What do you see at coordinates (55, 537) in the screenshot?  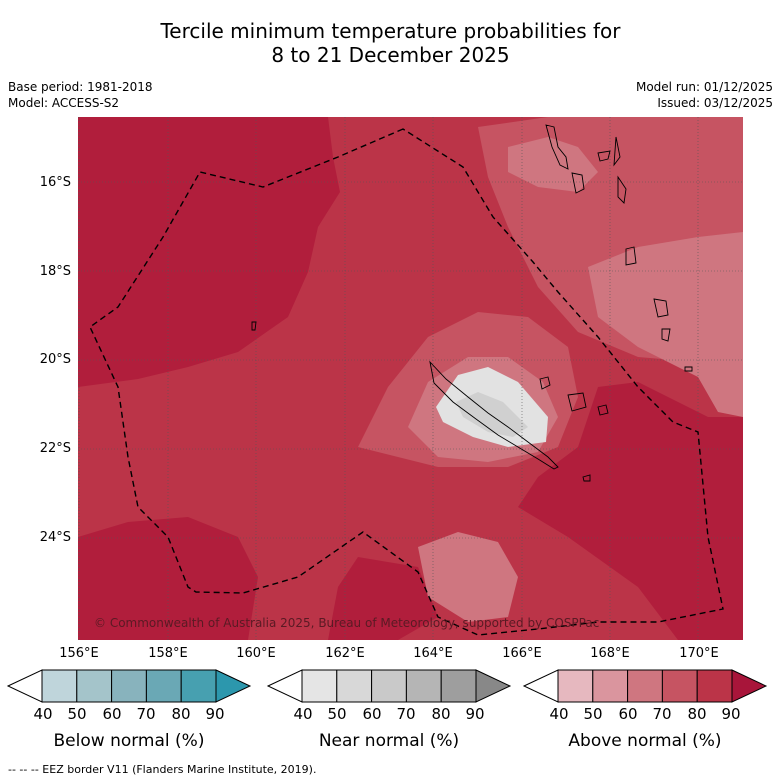 I see `lat-label: 24°S` at bounding box center [55, 537].